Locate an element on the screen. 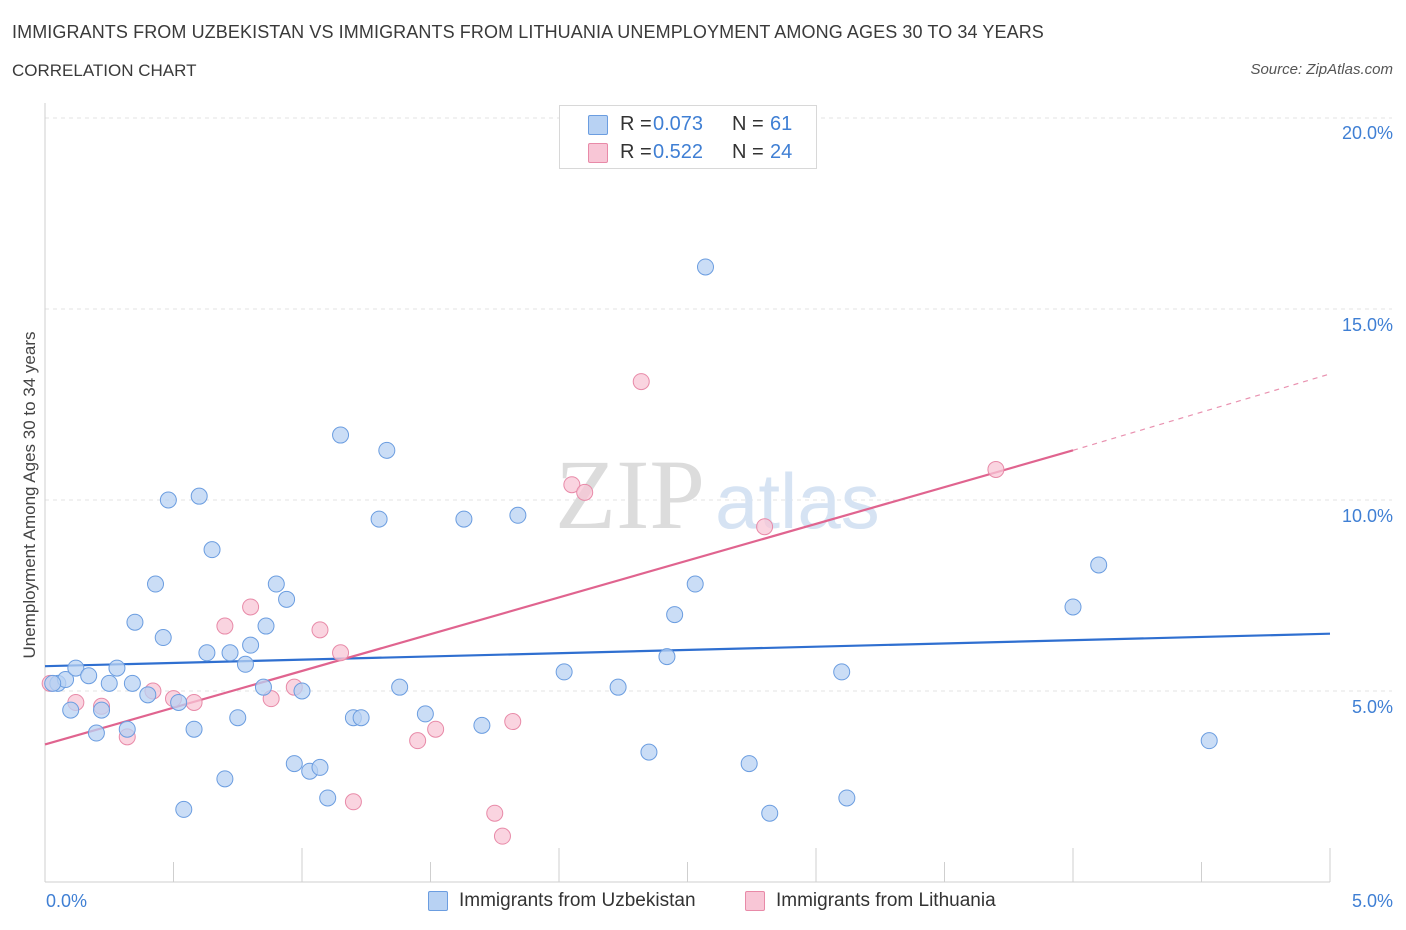 This screenshot has width=1406, height=930. legend-row-uzbekistan: R = 0.073 N = 61 is located at coordinates (688, 125).